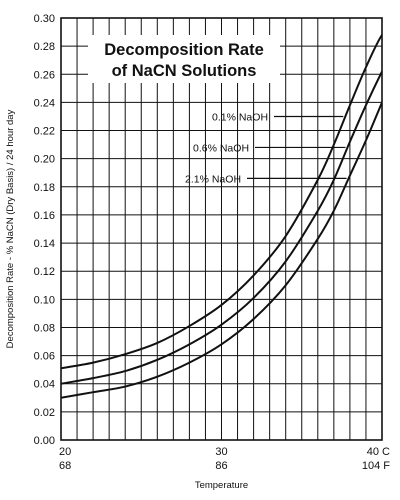  Describe the element at coordinates (44, 328) in the screenshot. I see `y-tick-label: 0.08` at that location.